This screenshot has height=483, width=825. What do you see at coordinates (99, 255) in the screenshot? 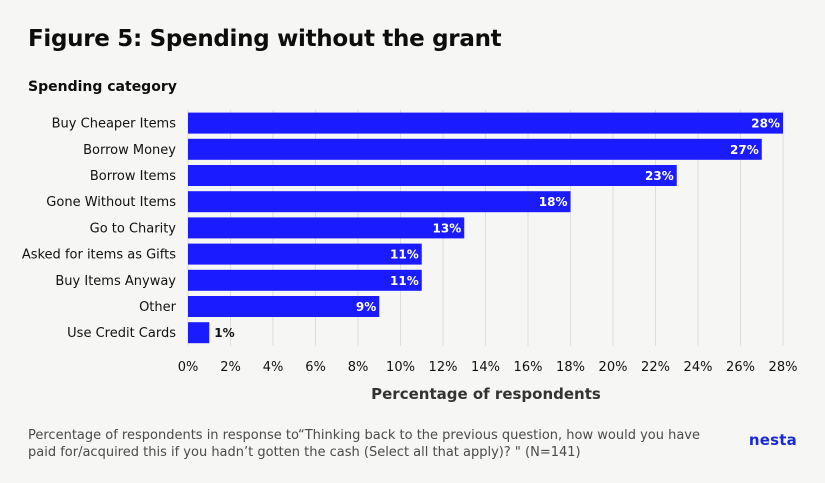
I see `category-label: Asked for items as Gifts` at bounding box center [99, 255].